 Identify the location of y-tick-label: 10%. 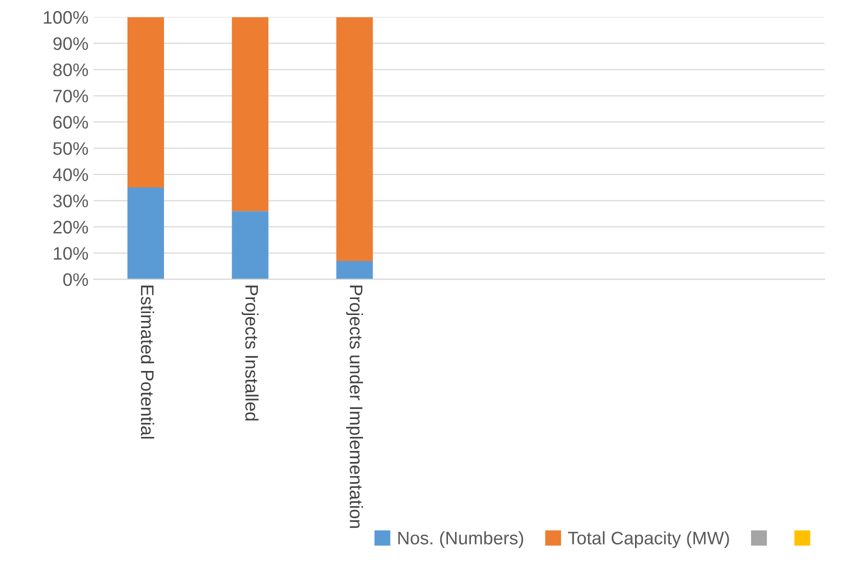
(71, 253).